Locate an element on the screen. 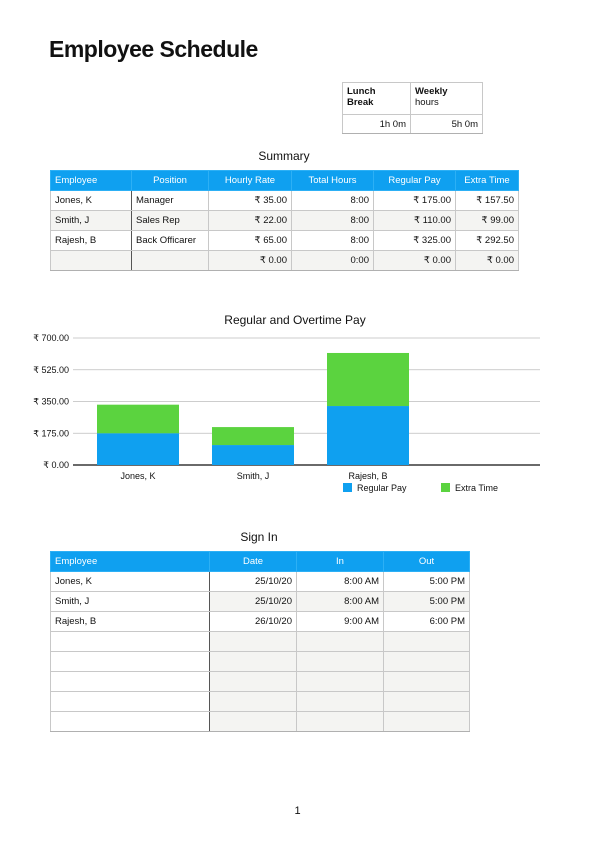 This screenshot has height=842, width=595. col-header-regular-pay: Regular Pay is located at coordinates (414, 180).